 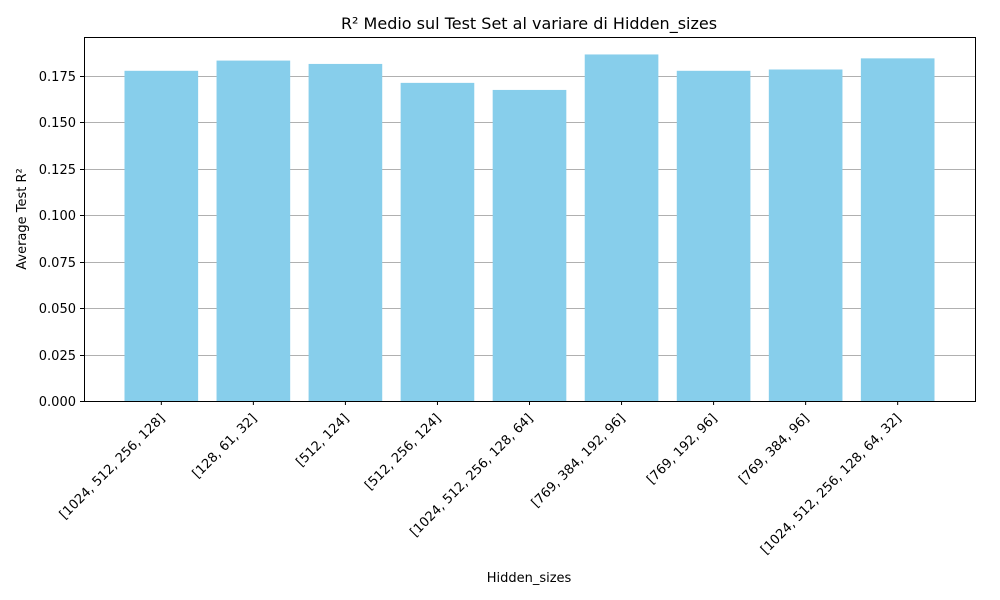 What do you see at coordinates (323, 440) in the screenshot?
I see `x-tick-label: [512, 124]` at bounding box center [323, 440].